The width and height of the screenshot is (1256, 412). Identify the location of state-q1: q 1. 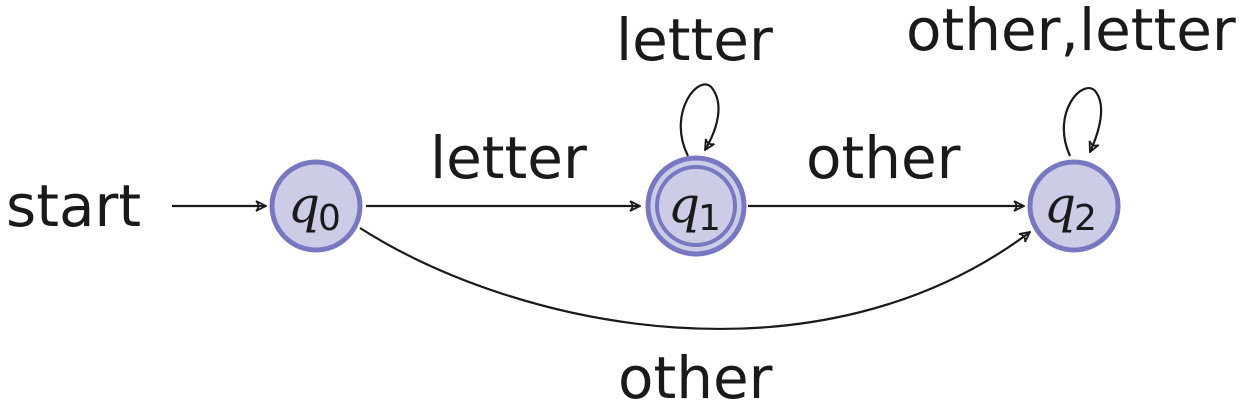
(696, 206).